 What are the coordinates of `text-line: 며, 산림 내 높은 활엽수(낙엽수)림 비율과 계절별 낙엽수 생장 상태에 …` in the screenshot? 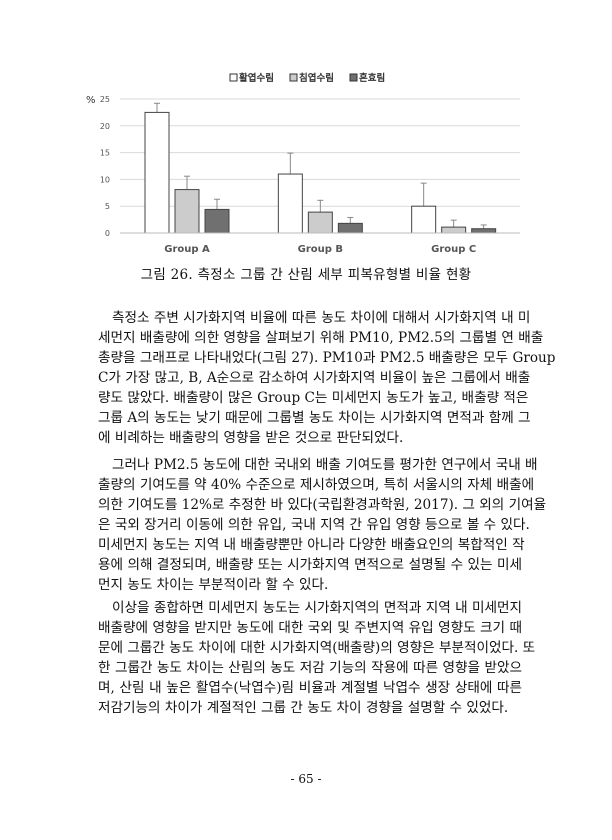 It's located at (310, 688).